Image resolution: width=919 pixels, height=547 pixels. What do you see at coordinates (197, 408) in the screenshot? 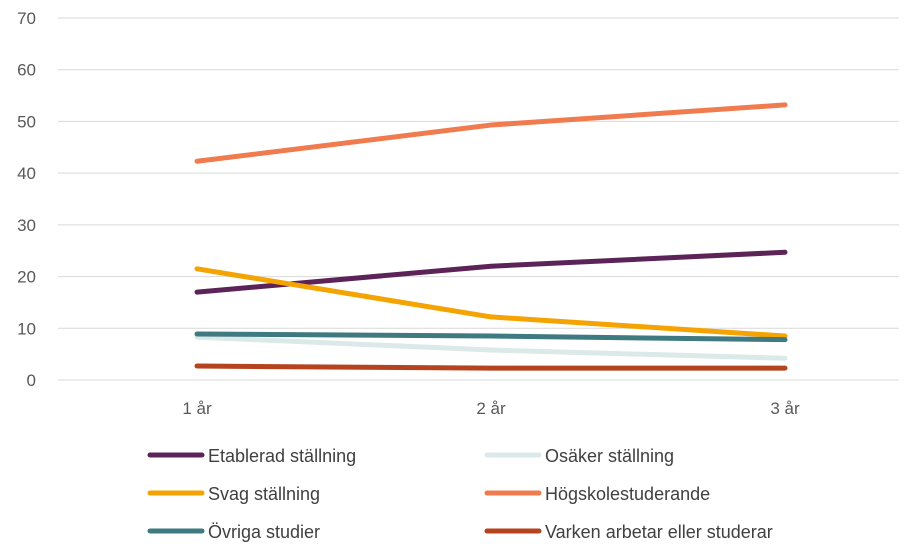
I see `x-tick-label: 1 år` at bounding box center [197, 408].